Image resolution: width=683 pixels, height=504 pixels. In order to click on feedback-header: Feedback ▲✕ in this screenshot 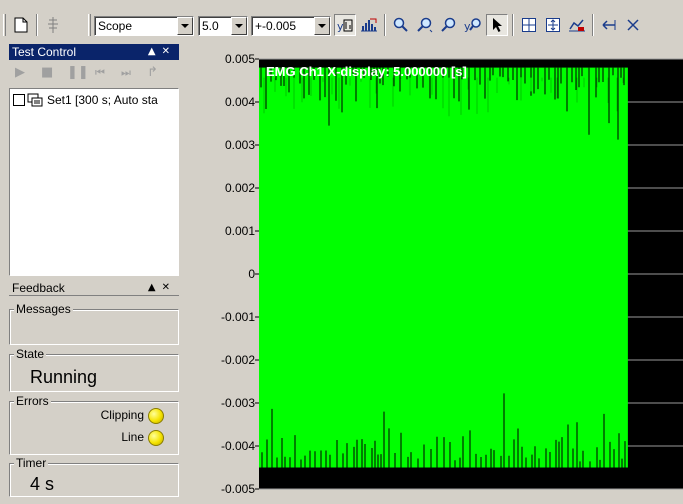, I will do `click(94, 288)`.